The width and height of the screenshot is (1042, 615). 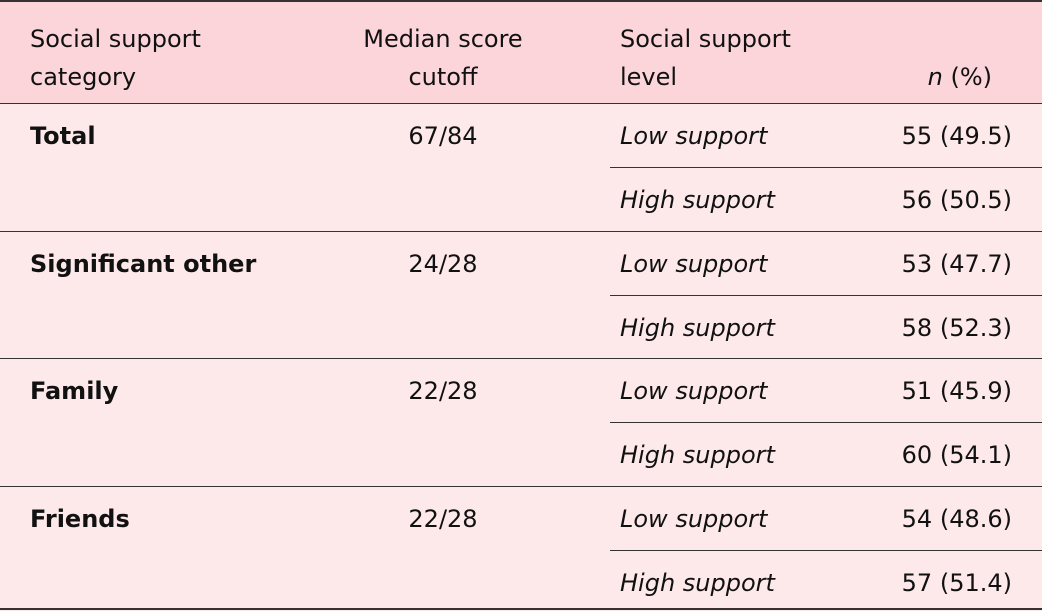 I want to click on header-n: n (%), so click(x=960, y=77).